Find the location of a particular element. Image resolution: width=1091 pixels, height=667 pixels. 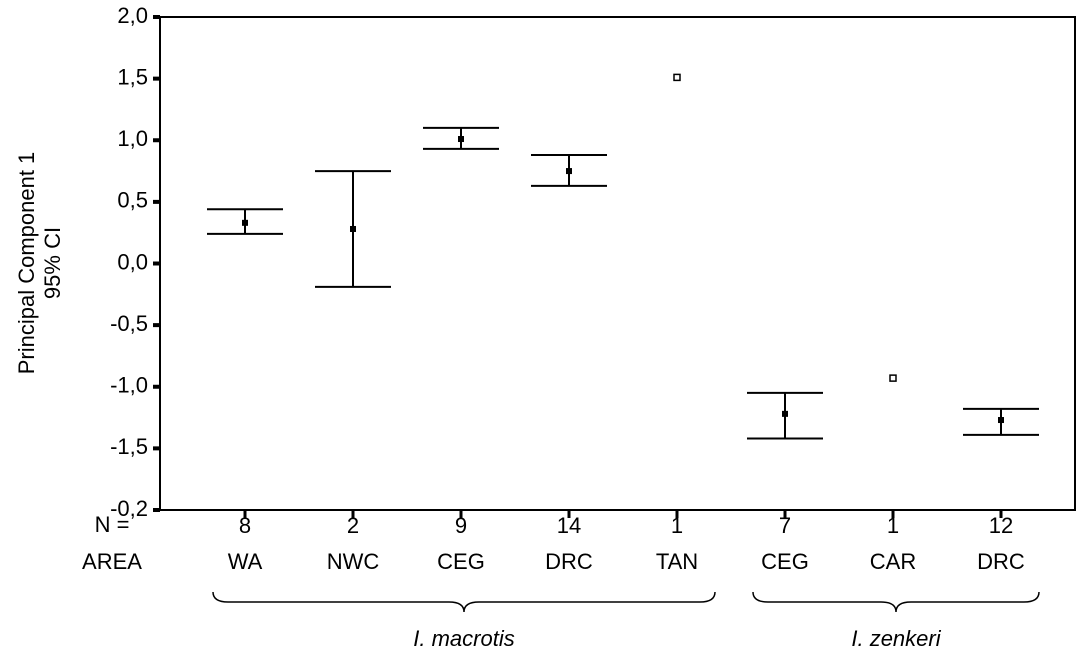

n-value: 14 is located at coordinates (569, 525).